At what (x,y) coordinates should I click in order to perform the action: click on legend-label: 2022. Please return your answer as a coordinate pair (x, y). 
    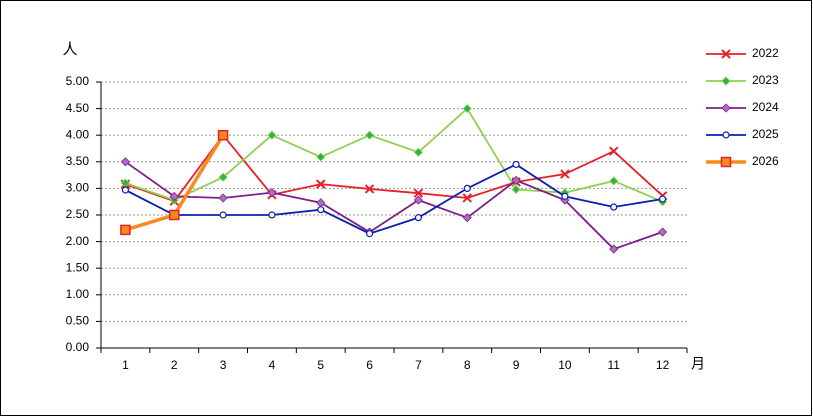
    Looking at the image, I should click on (765, 53).